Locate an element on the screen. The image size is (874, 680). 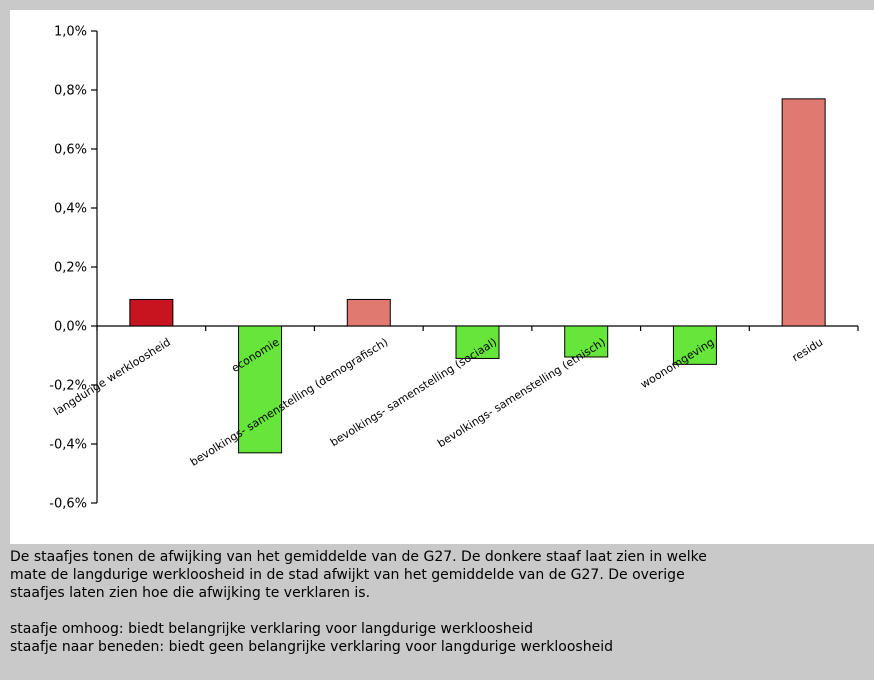
y-tick-label: 0,0% is located at coordinates (70, 327).